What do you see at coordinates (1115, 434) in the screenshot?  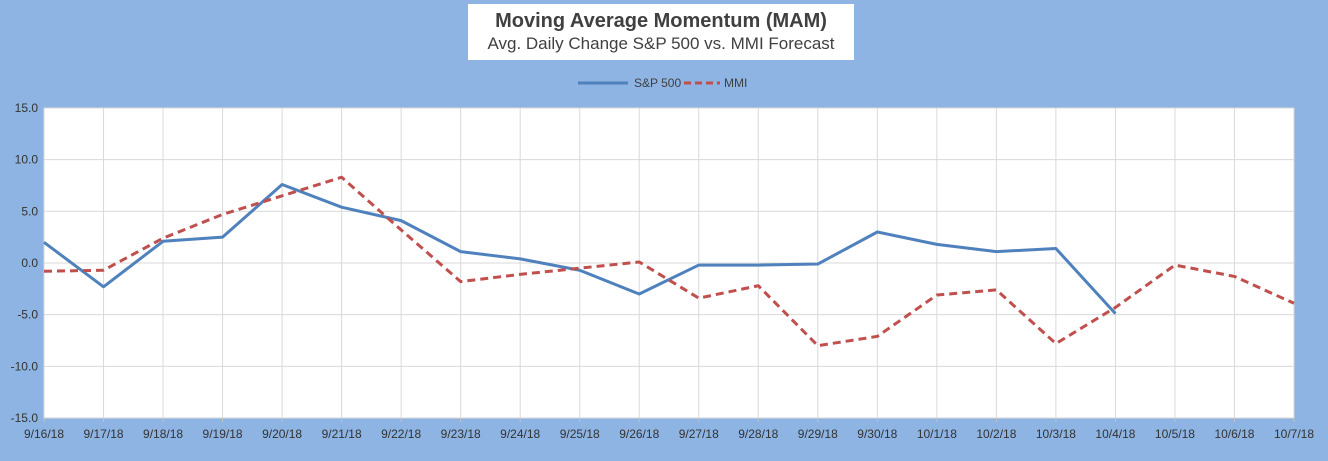 I see `x-tick-label: 10/4/18` at bounding box center [1115, 434].